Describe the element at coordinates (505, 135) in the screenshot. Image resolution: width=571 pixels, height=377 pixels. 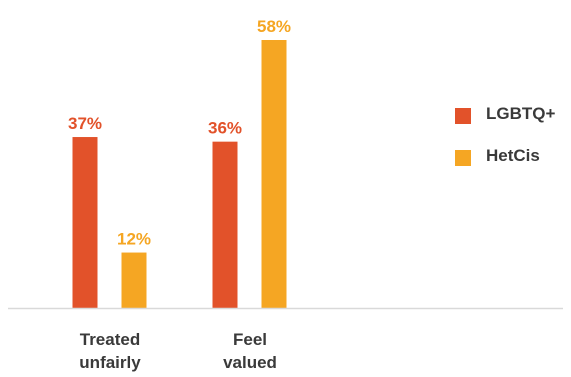
I see `legend: LGBTQ+ HetCis` at that location.